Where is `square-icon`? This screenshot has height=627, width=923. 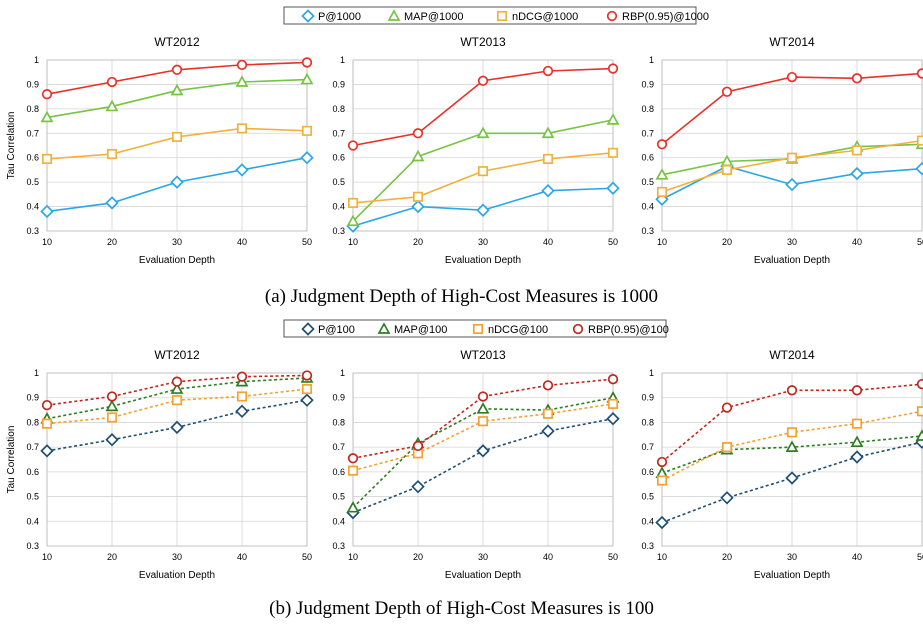
square-icon is located at coordinates (478, 329).